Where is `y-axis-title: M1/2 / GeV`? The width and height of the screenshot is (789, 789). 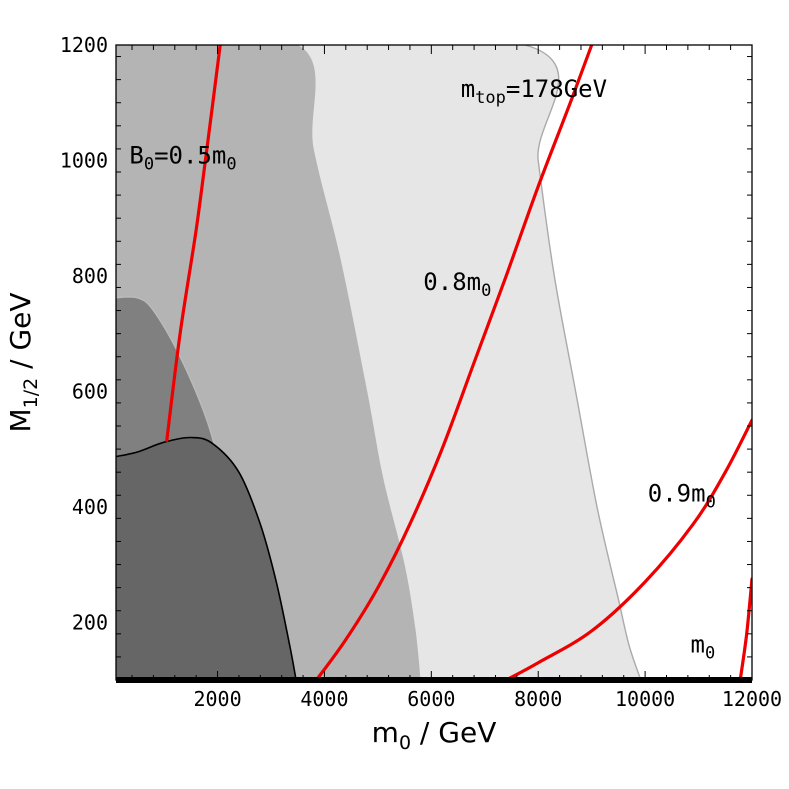
y-axis-title: M1/2 / GeV is located at coordinates (23, 362).